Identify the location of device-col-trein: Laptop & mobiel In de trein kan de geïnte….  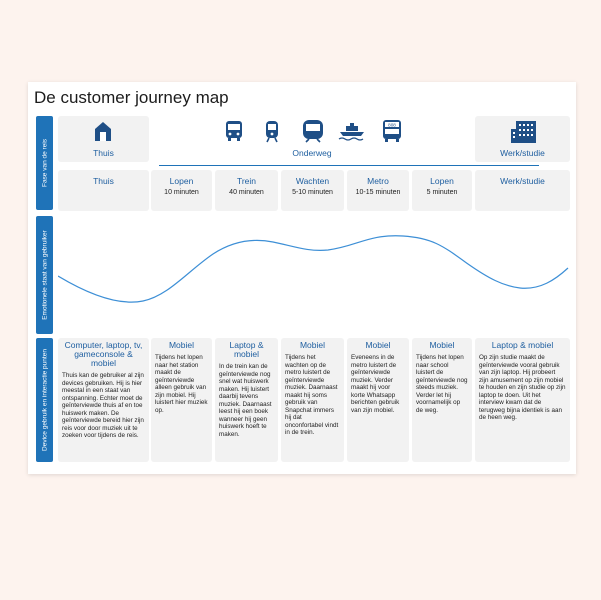
(246, 400).